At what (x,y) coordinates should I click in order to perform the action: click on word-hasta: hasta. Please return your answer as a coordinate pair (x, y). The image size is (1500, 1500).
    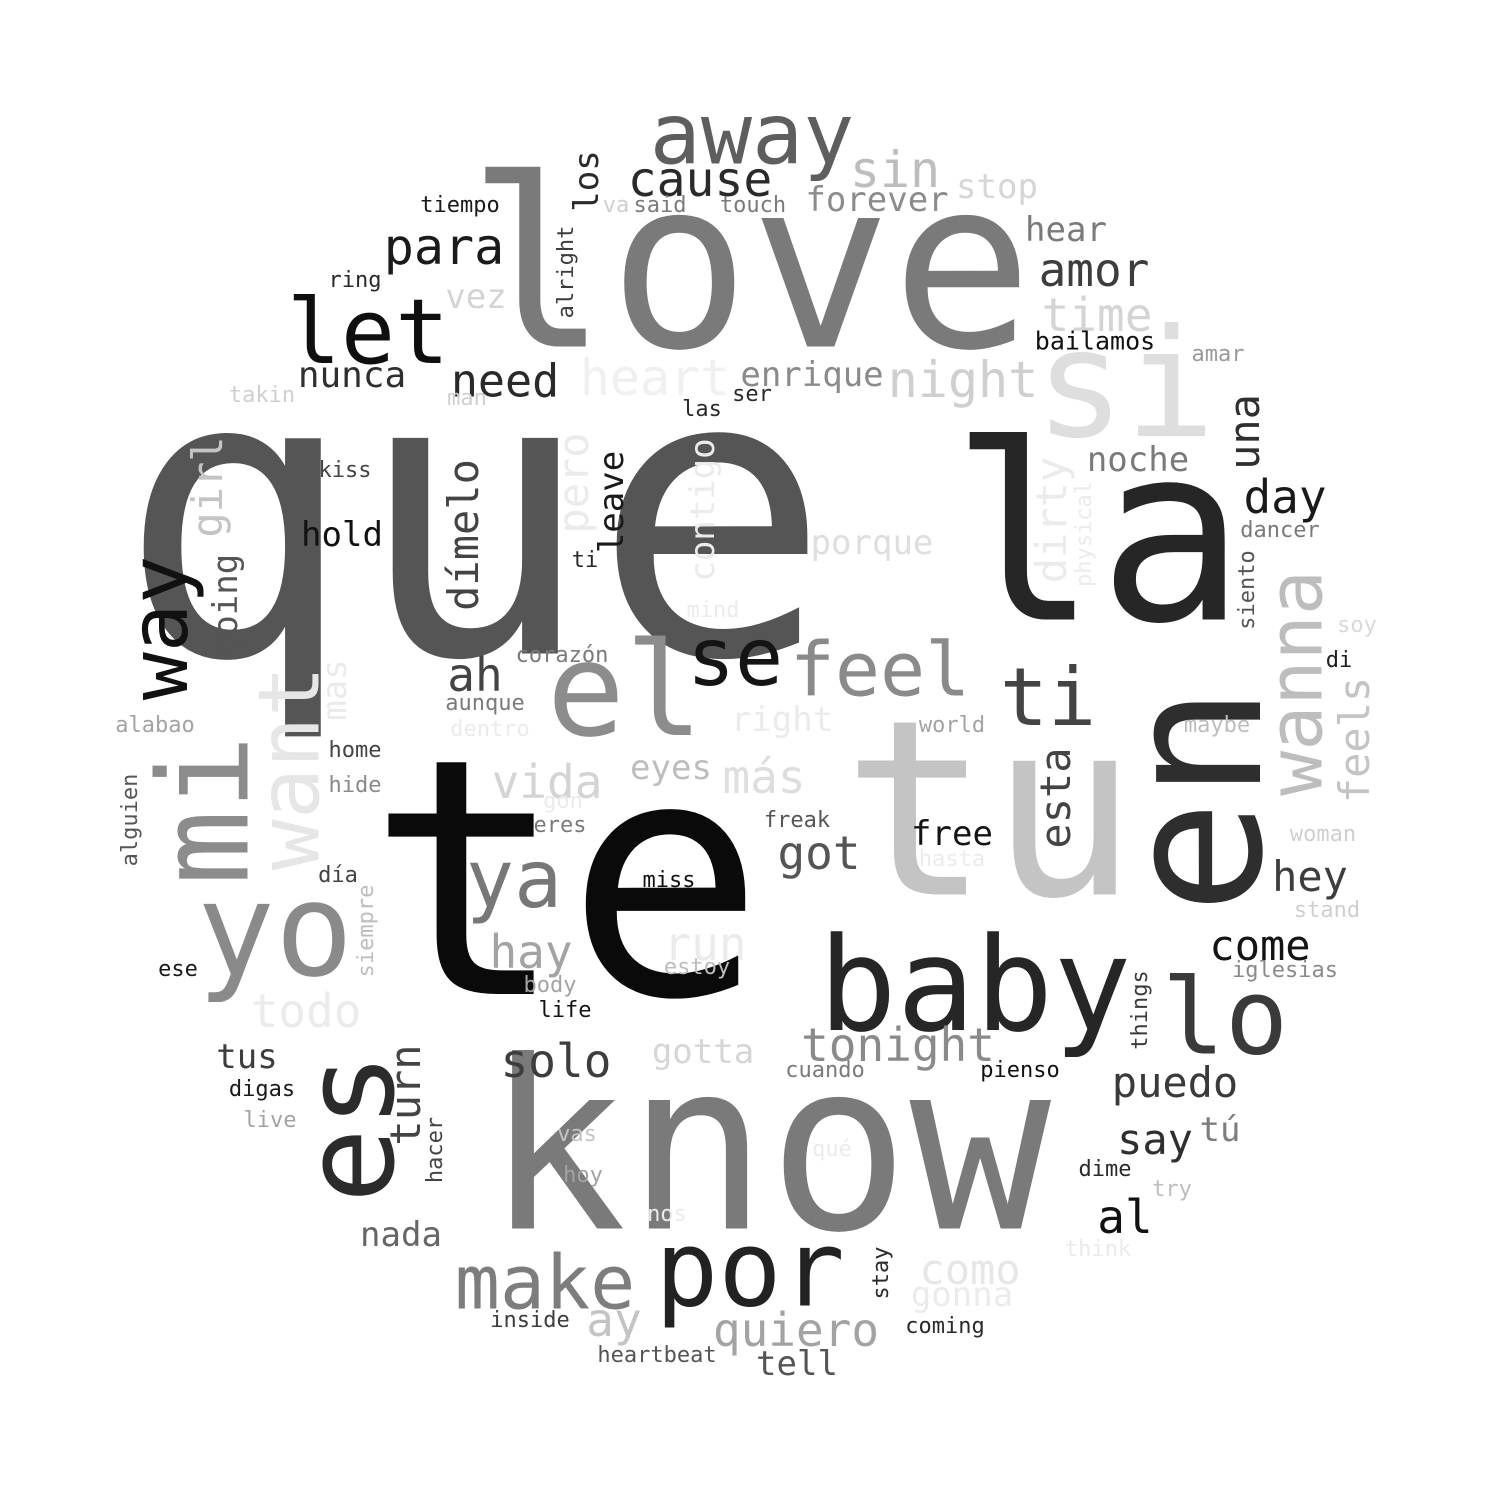
    Looking at the image, I should click on (952, 859).